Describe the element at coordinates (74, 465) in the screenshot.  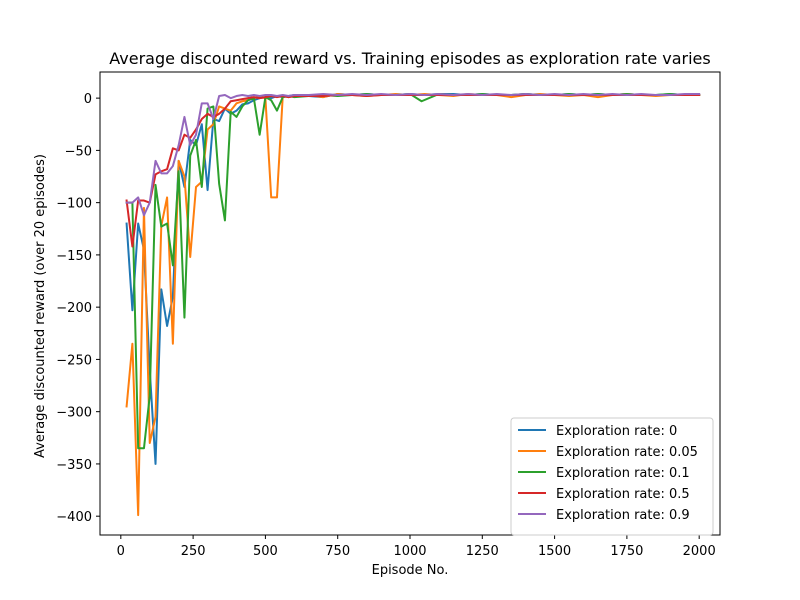
I see `y-tick-label: −350` at that location.